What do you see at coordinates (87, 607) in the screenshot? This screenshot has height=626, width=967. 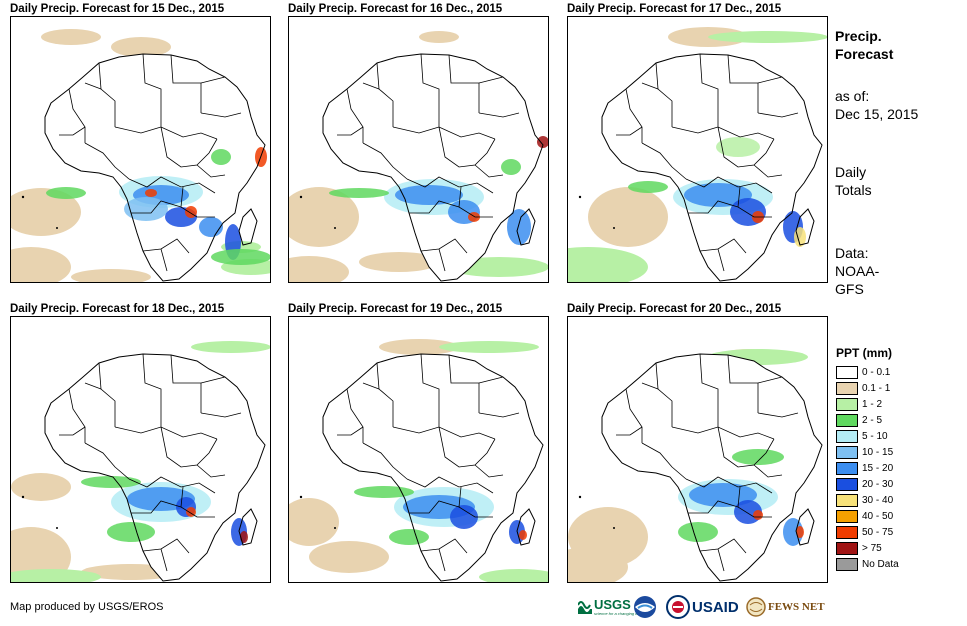 I see `map-credit: Map produced by USGS/EROS` at bounding box center [87, 607].